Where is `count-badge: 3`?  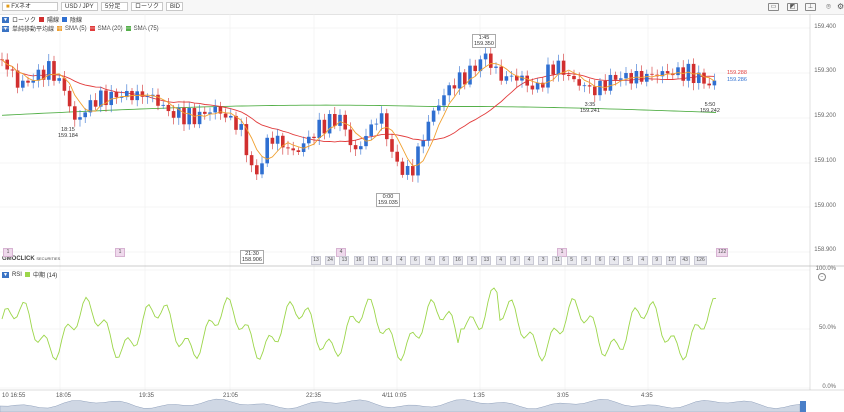
count-badge: 3 is located at coordinates (543, 260).